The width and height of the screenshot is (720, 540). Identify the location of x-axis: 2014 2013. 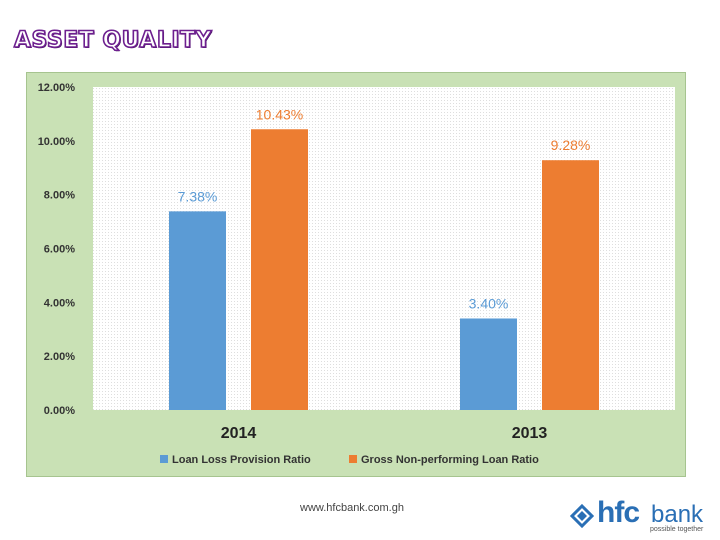
(384, 433).